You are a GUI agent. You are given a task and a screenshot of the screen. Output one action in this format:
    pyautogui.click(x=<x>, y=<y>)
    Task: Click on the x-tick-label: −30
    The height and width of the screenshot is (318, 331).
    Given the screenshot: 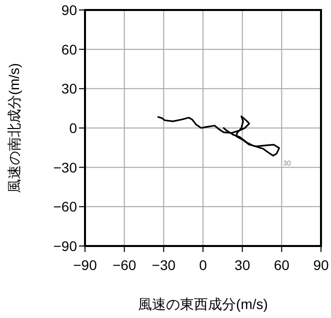 What is the action you would take?
    pyautogui.click(x=164, y=265)
    